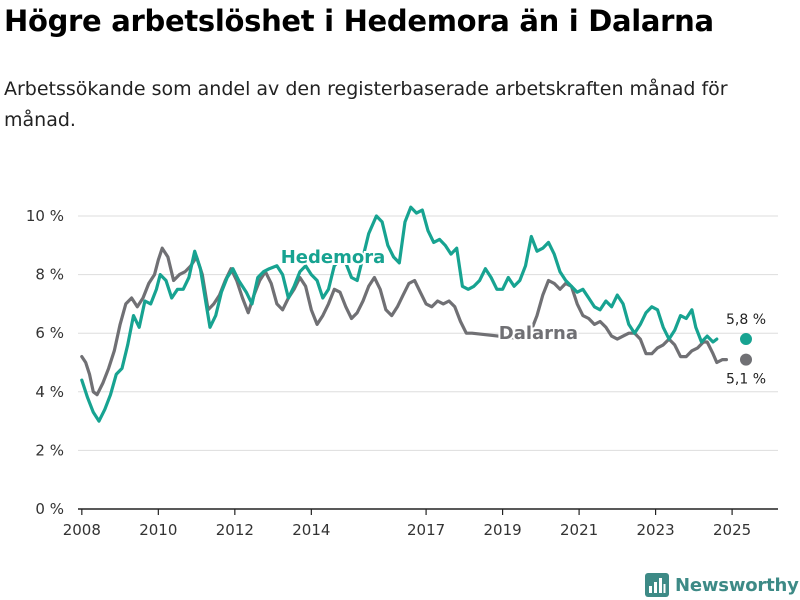 The image size is (800, 600). I want to click on x-tick-label: 2023, so click(656, 530).